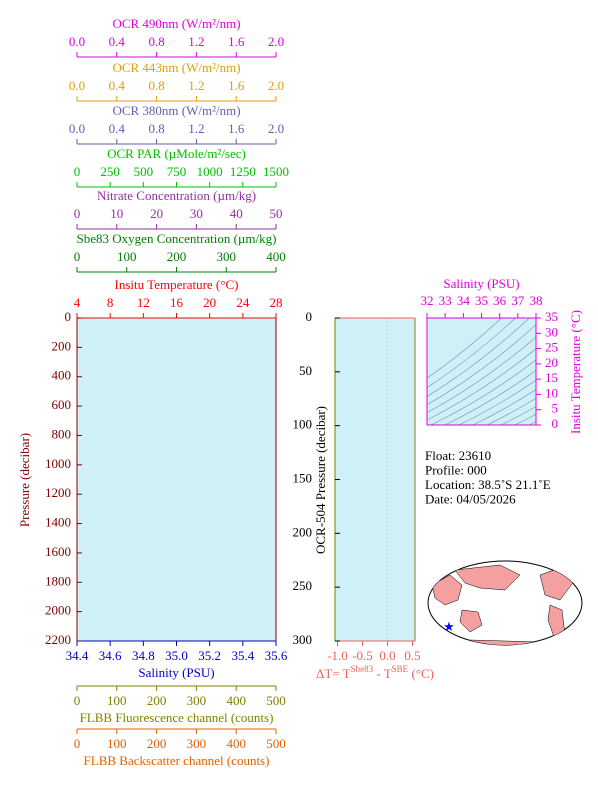  Describe the element at coordinates (400, 669) in the screenshot. I see `x-axis-title-part: SBE` at that location.